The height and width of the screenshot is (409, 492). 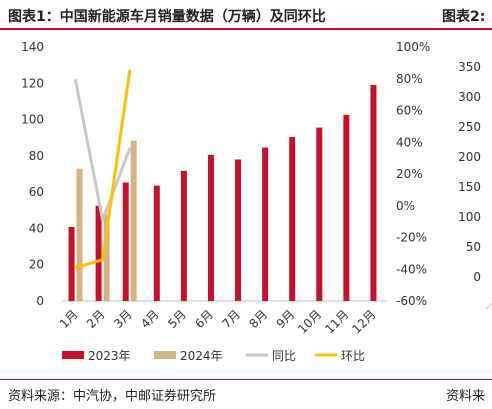 What do you see at coordinates (96, 319) in the screenshot?
I see `x-tick-label: 2月` at bounding box center [96, 319].